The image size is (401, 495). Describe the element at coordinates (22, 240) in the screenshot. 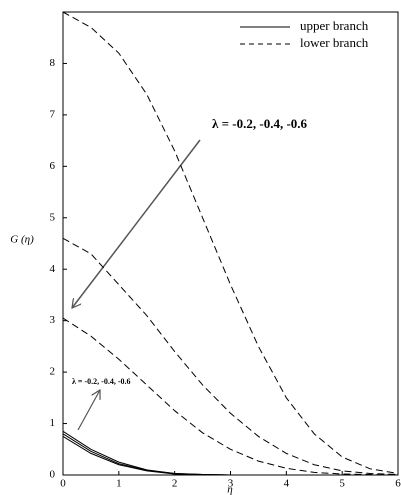

I see `y-axis-label: G (η)` at that location.